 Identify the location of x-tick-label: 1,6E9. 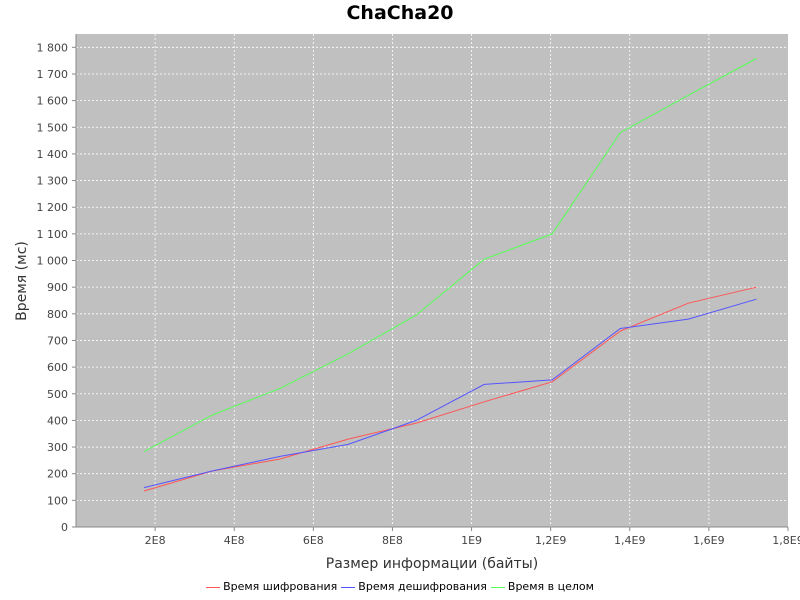
(708, 540).